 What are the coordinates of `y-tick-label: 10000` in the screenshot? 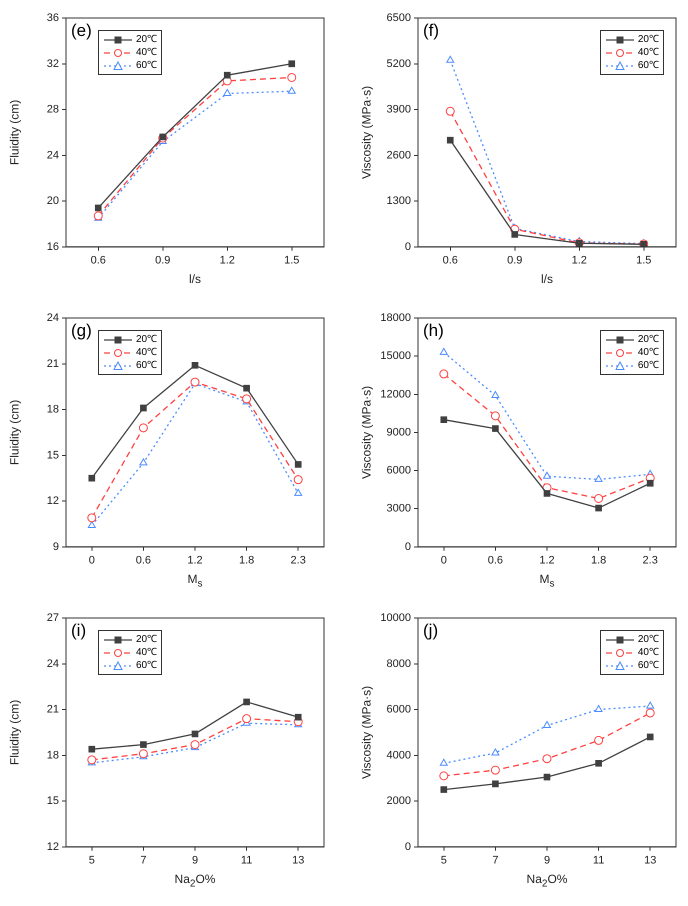 It's located at (395, 618).